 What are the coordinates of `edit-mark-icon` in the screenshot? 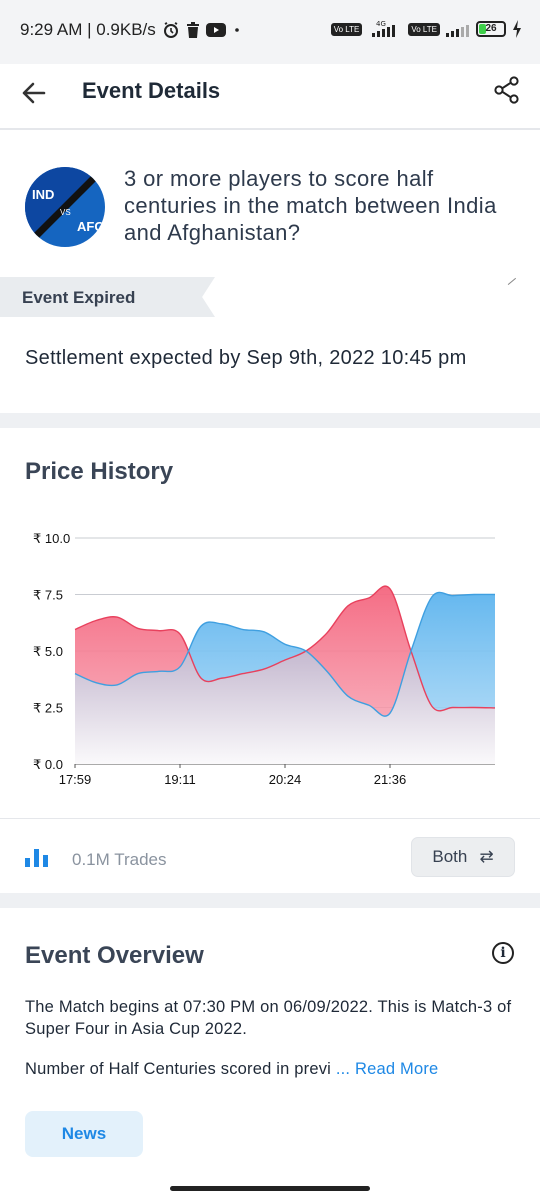 It's located at (509, 278).